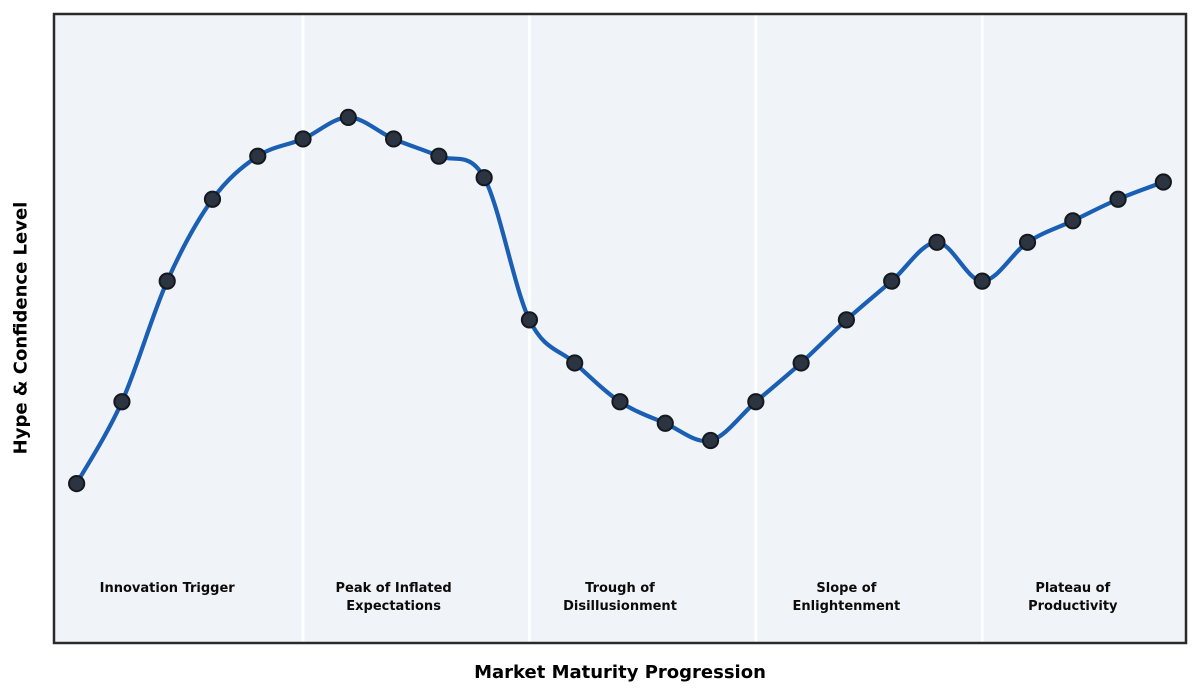 This screenshot has width=1200, height=700. What do you see at coordinates (21, 328) in the screenshot?
I see `y-axis-label: Hype & Confidence Level` at bounding box center [21, 328].